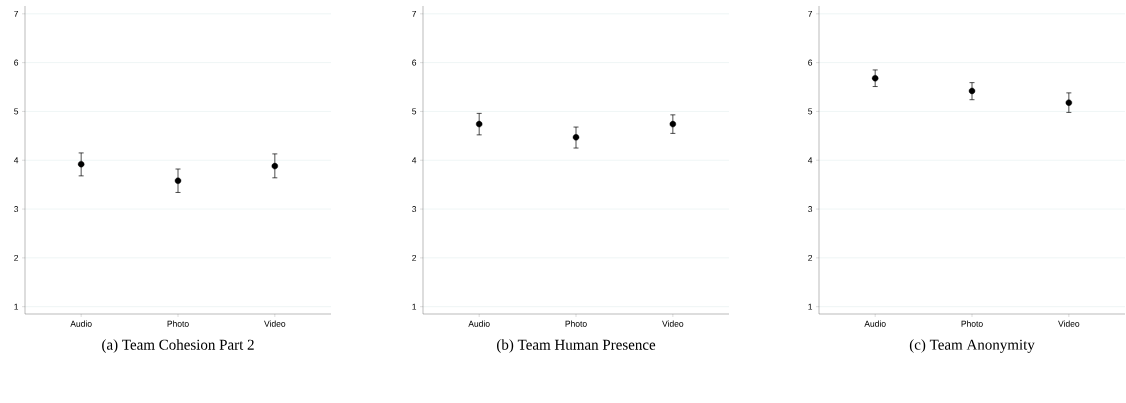 The width and height of the screenshot is (1126, 403). Describe the element at coordinates (576, 346) in the screenshot. I see `text: (b) Team Human Presence` at that location.